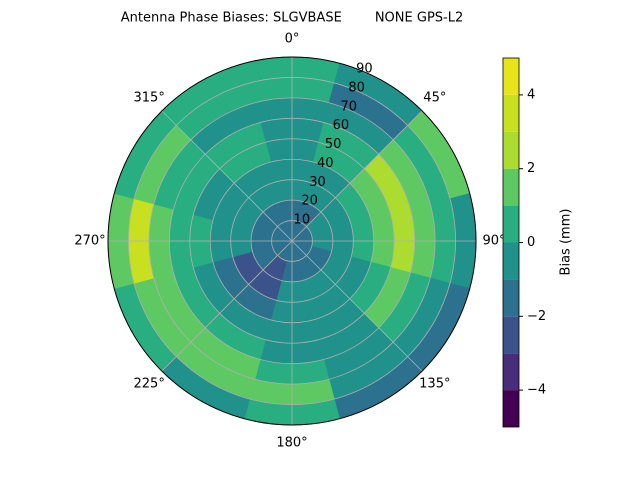  I want to click on r-tick-label: 60, so click(341, 125).